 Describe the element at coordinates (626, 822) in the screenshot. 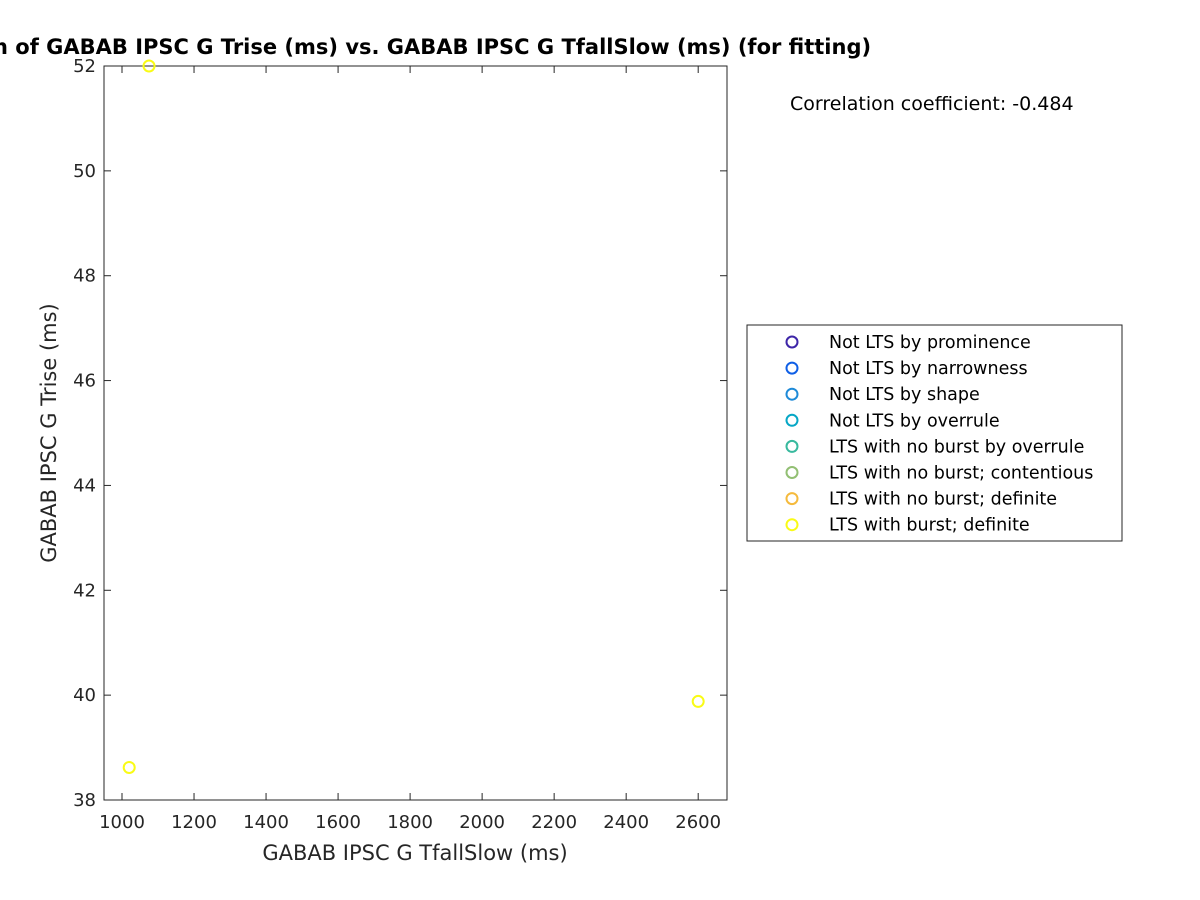

I see `x-tick-label: 2400` at that location.